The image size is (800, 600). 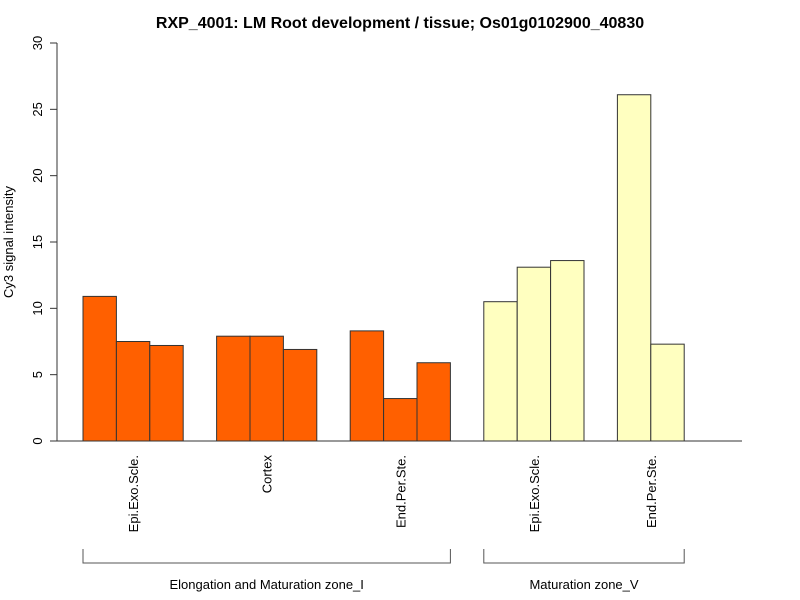 I want to click on category-label: Cortex, so click(x=267, y=474).